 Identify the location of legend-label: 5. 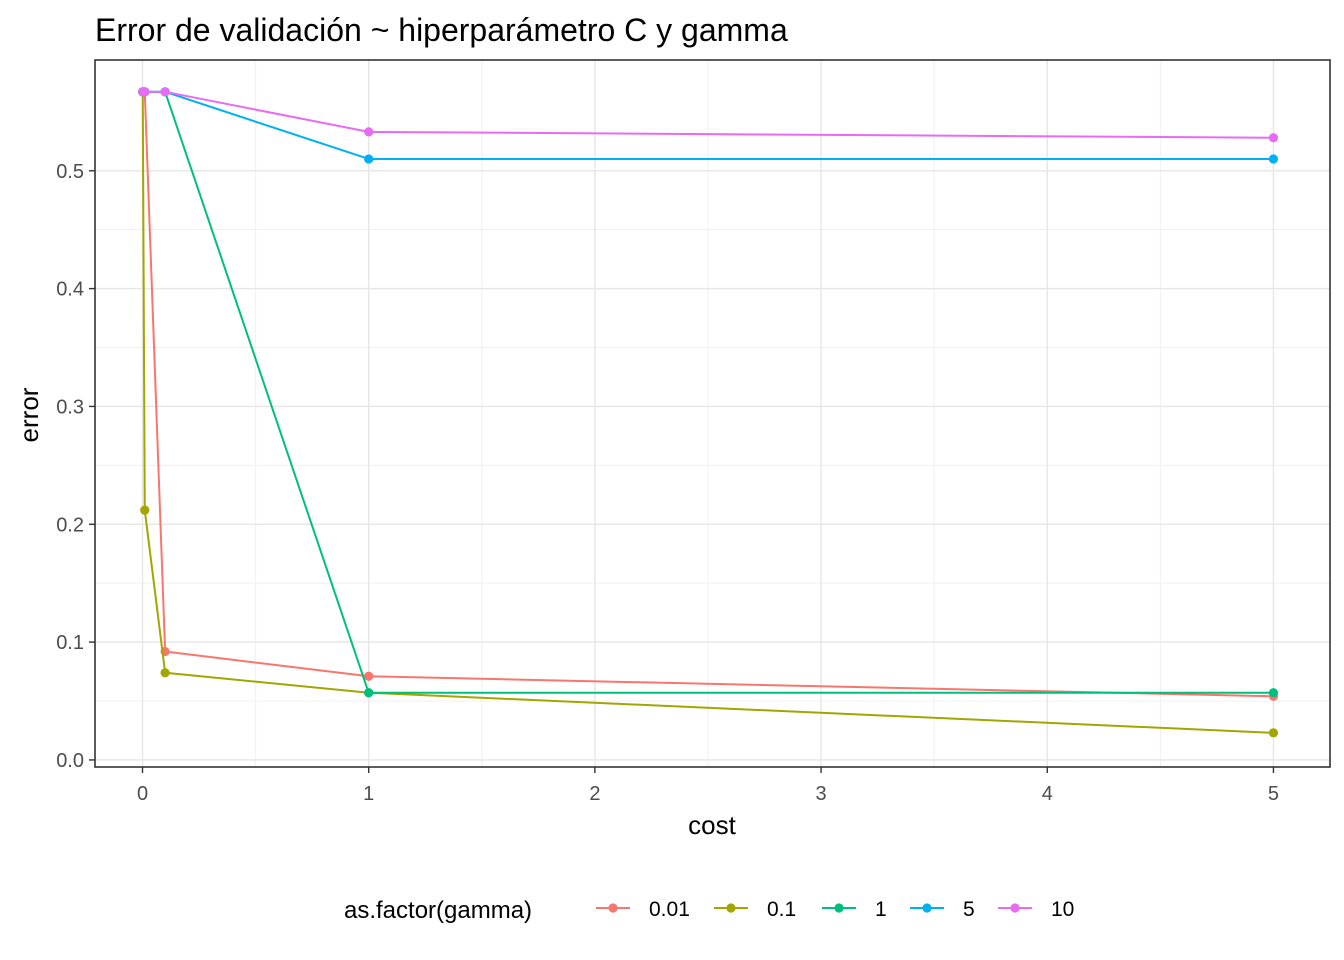
(969, 909).